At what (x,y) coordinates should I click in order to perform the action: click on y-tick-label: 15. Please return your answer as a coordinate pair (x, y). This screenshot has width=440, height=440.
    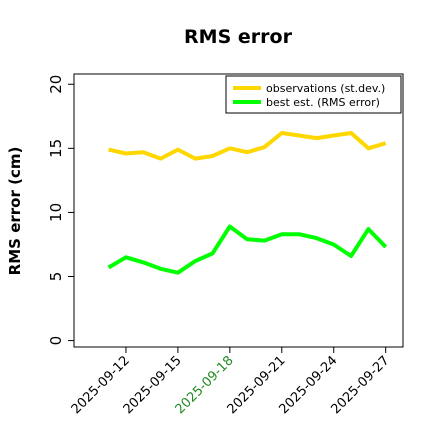
    Looking at the image, I should click on (56, 148).